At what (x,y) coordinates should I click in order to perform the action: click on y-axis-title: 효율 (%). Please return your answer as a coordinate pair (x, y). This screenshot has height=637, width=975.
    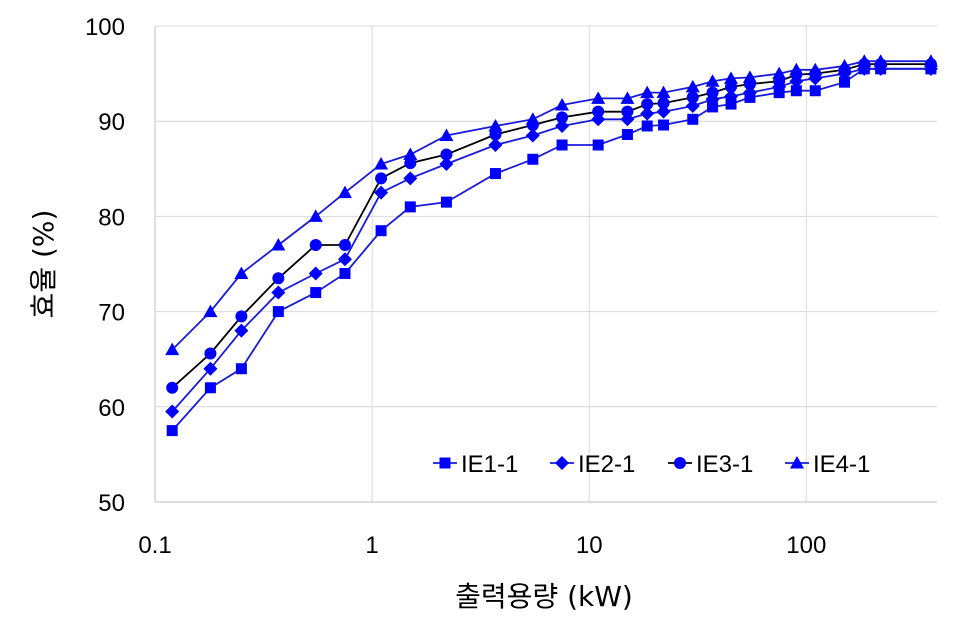
    Looking at the image, I should click on (43, 264).